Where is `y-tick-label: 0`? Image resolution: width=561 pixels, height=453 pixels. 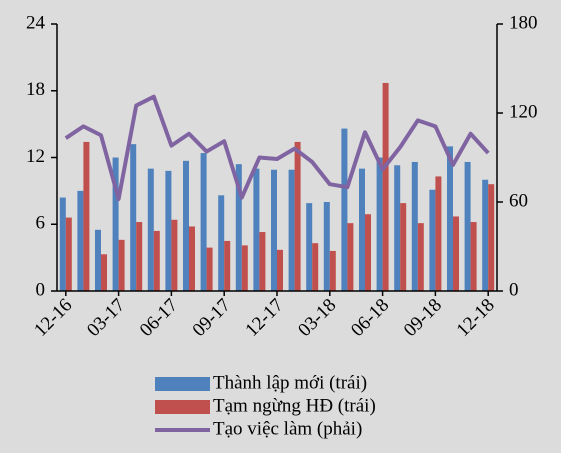 y-tick-label: 0 is located at coordinates (41, 289).